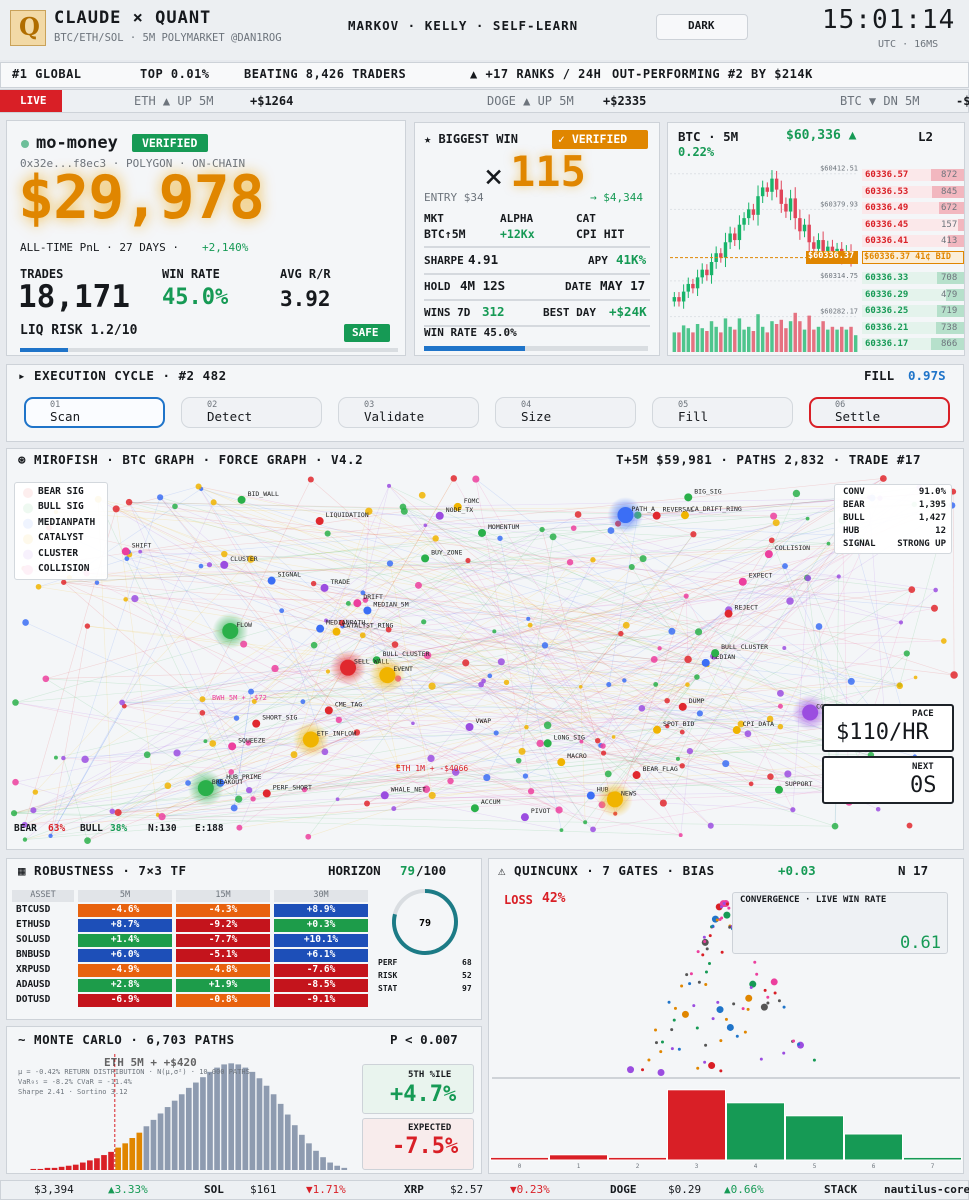 This screenshot has width=969, height=1200. I want to click on name: BULL SIG, so click(61, 507).